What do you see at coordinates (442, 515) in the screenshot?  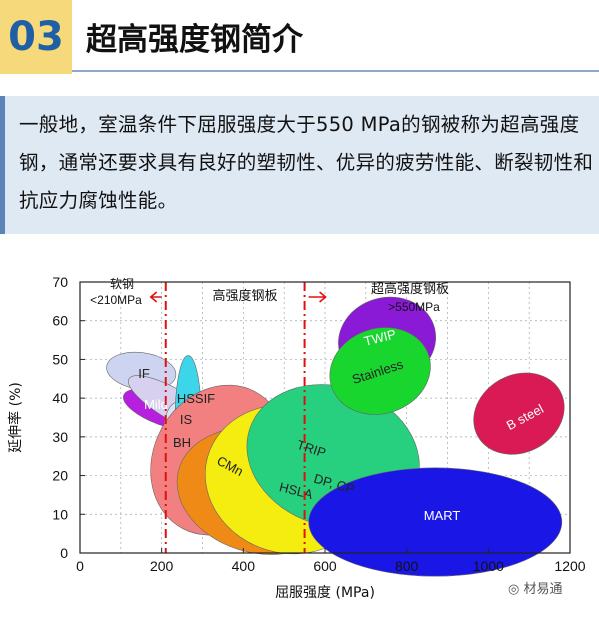 I see `region-label: MART` at bounding box center [442, 515].